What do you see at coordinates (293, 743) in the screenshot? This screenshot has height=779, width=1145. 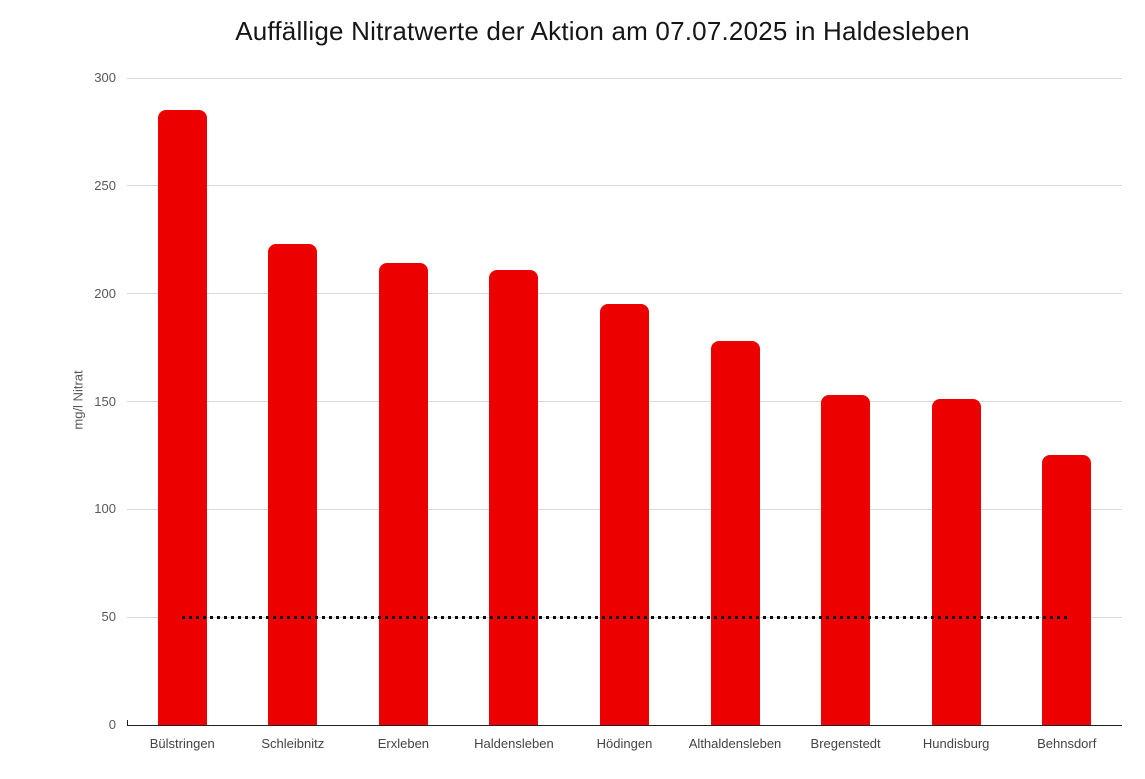 I see `x-axis-tick-label: Schleibnitz` at bounding box center [293, 743].